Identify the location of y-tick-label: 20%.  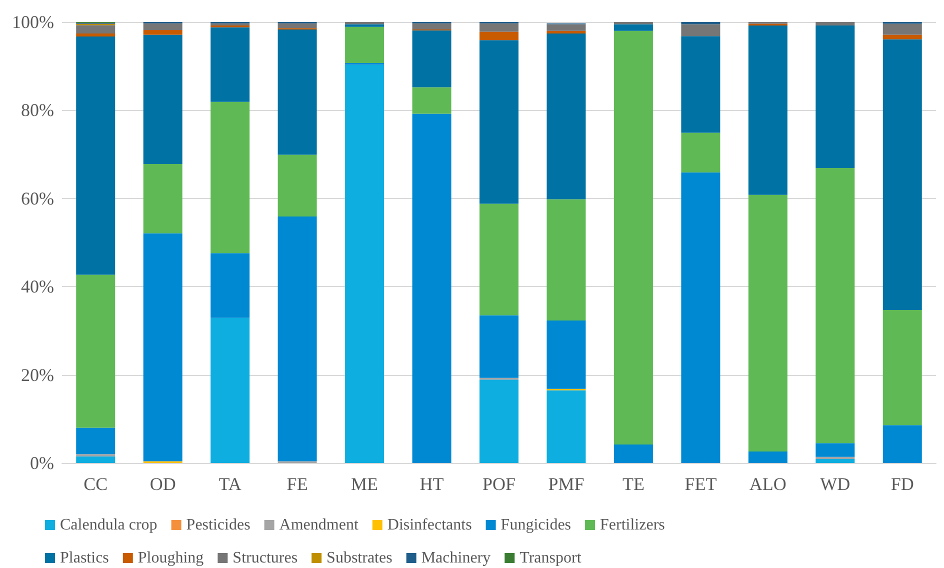
(37, 374).